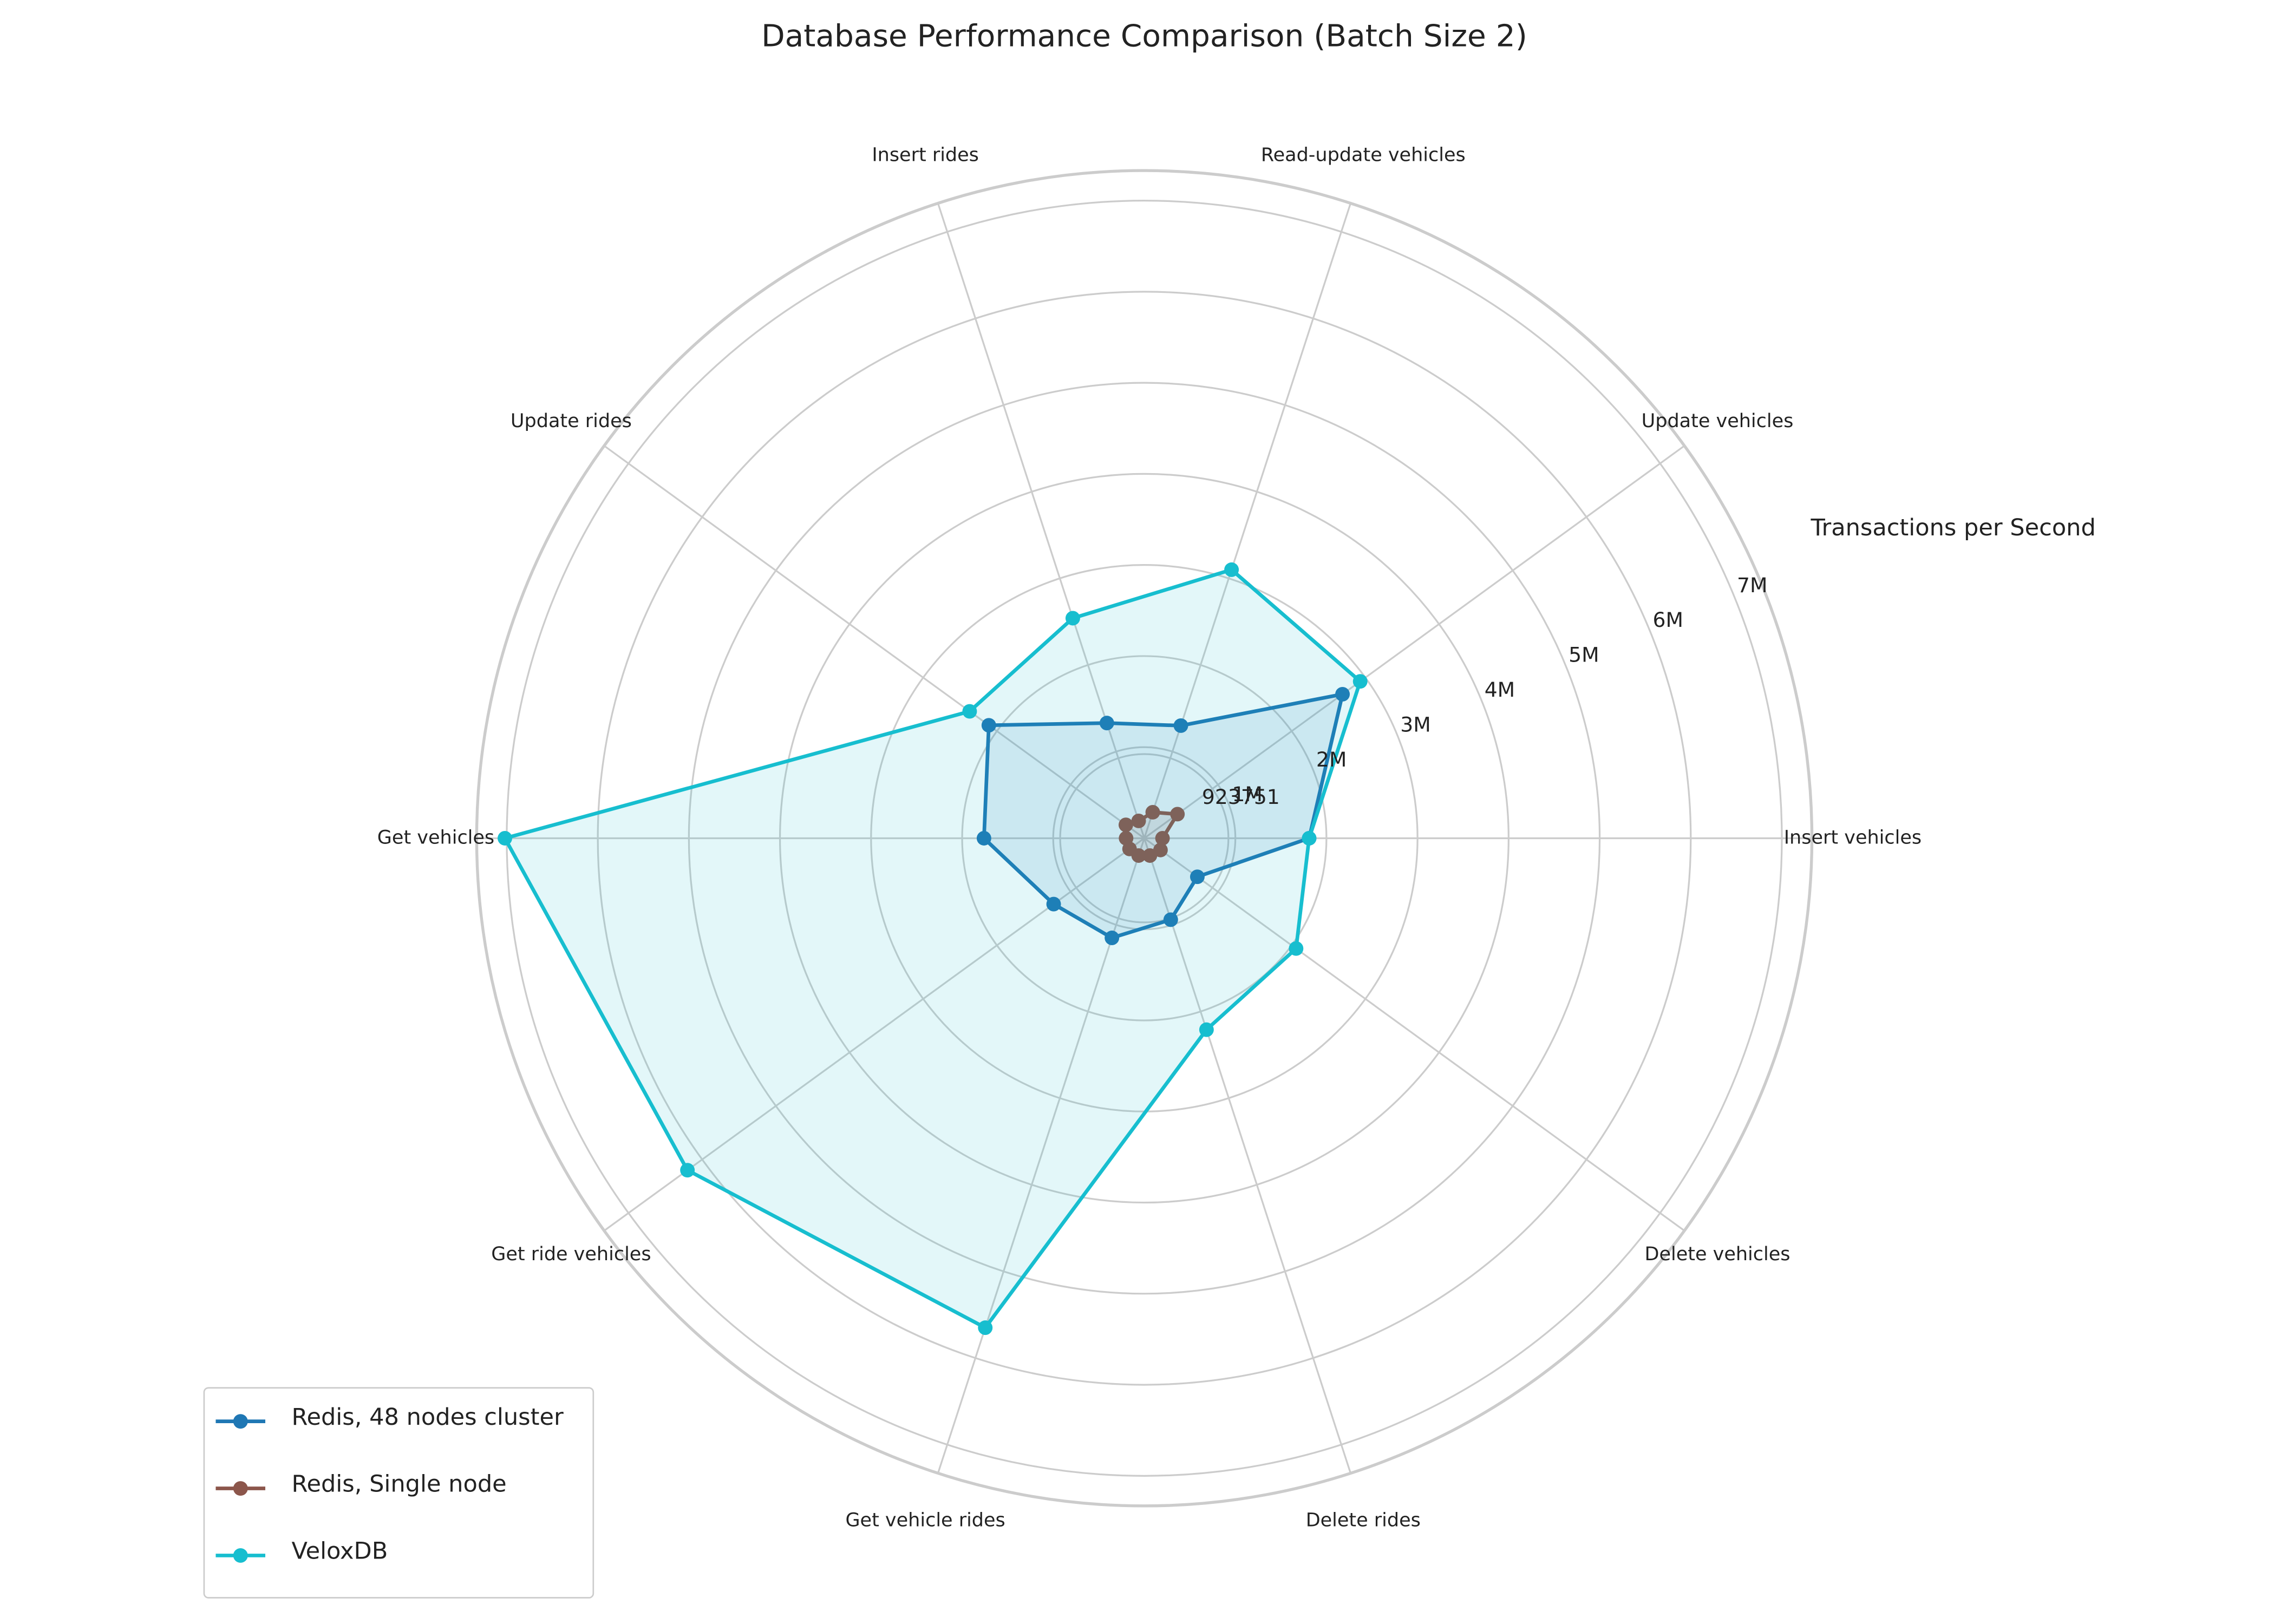 The image size is (2274, 1624). Describe the element at coordinates (571, 1254) in the screenshot. I see `category-label: Get ride vehicles` at that location.